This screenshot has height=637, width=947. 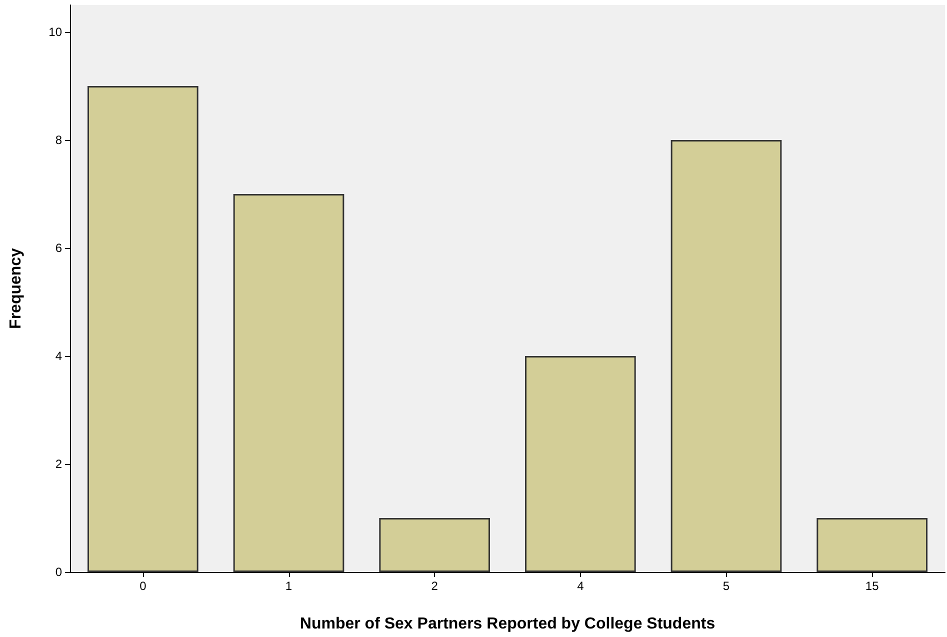 I want to click on y-tick-label: 8, so click(x=58, y=140).